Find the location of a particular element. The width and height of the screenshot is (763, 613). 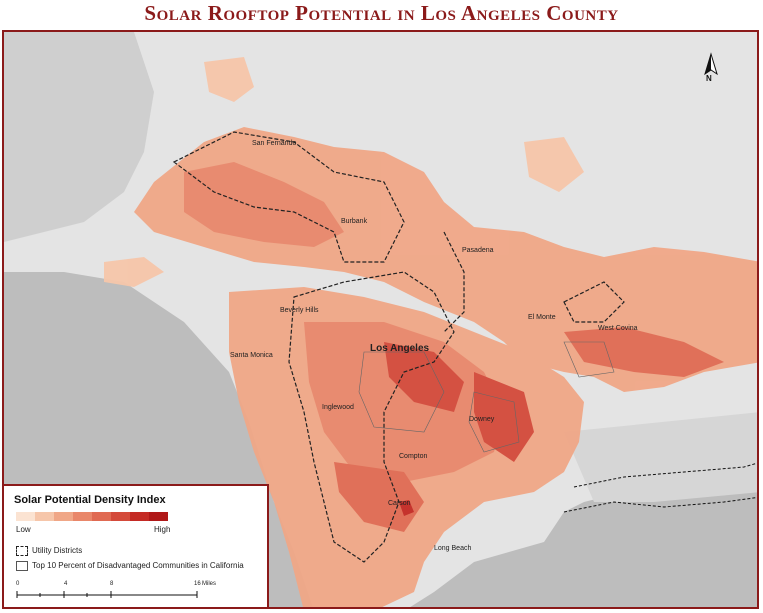

place-beverly-hills: Beverly Hills is located at coordinates (299, 310).